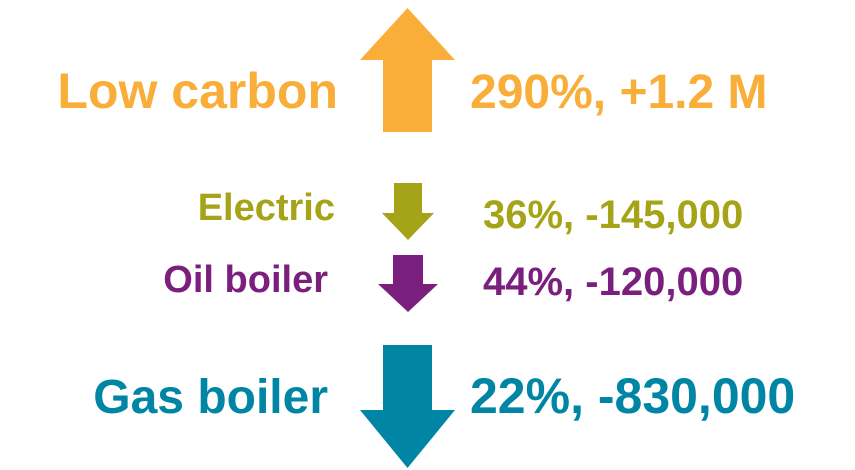 This screenshot has width=855, height=470. Describe the element at coordinates (197, 91) in the screenshot. I see `item-label: Low carbon` at that location.